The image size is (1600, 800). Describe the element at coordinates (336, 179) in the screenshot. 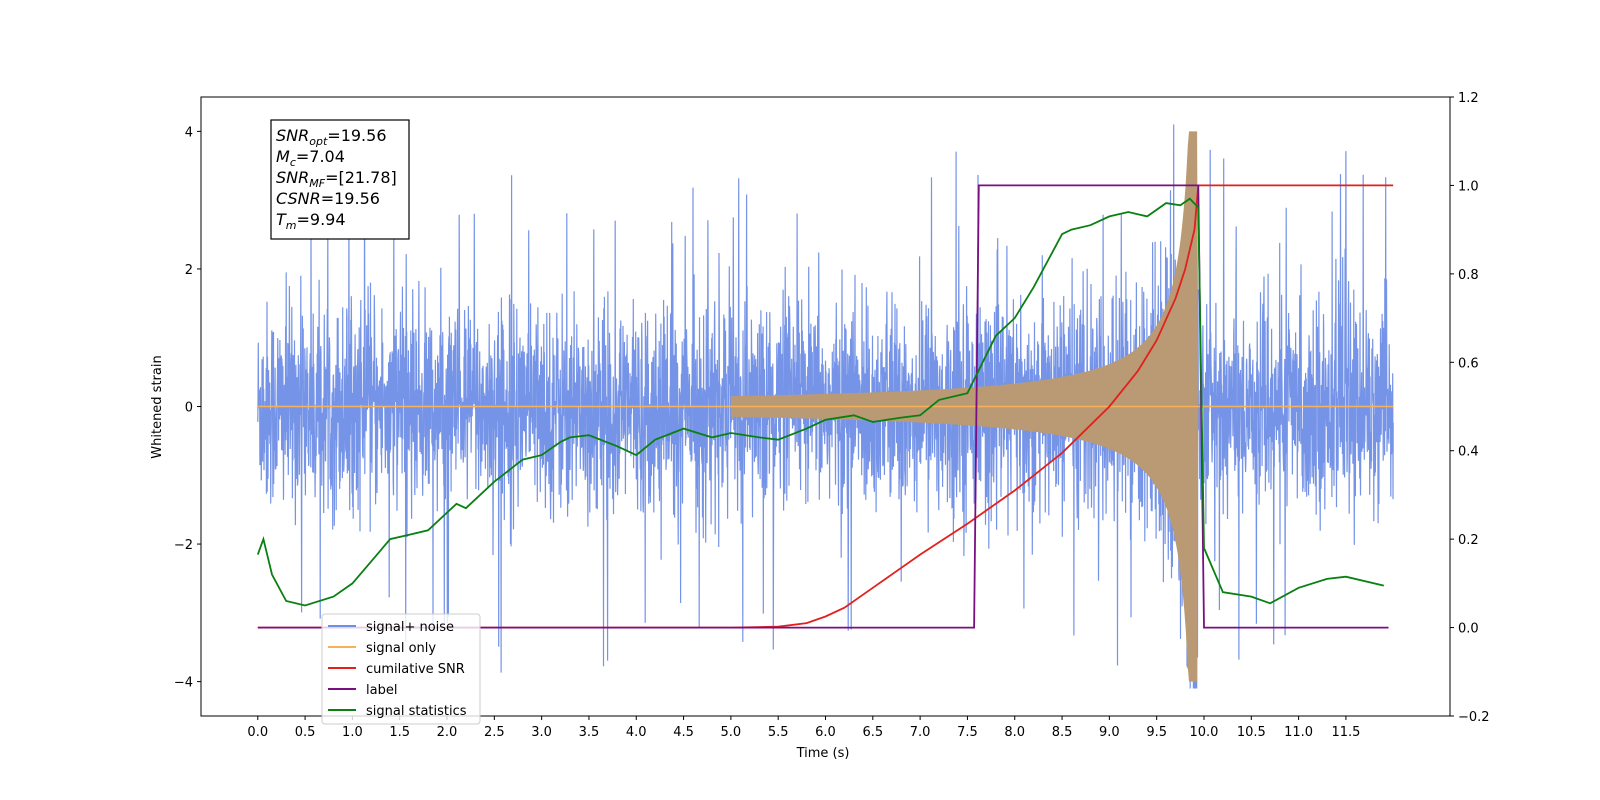

I see `annotation-line: SNRMF=[21.78]` at that location.